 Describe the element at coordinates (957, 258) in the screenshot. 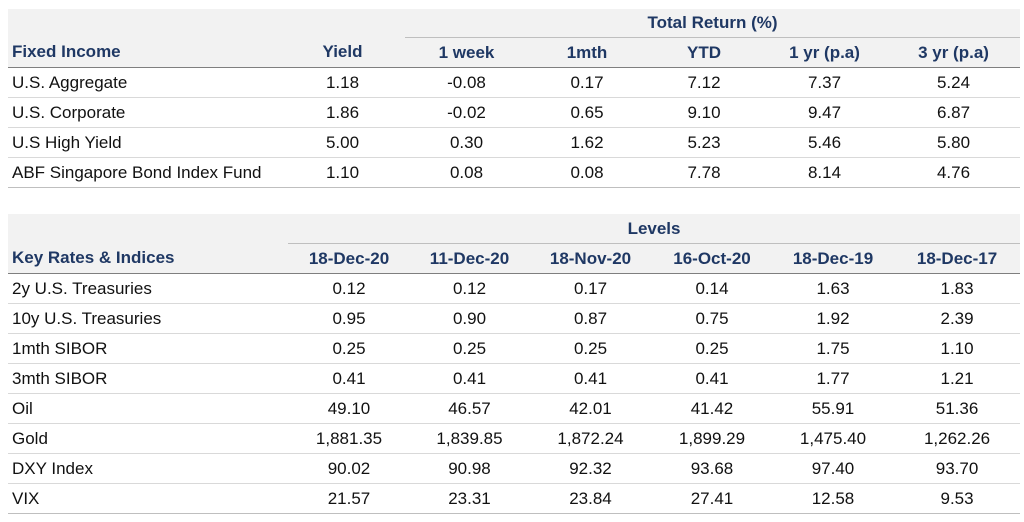

I see `column-header: 18-Dec-17` at that location.